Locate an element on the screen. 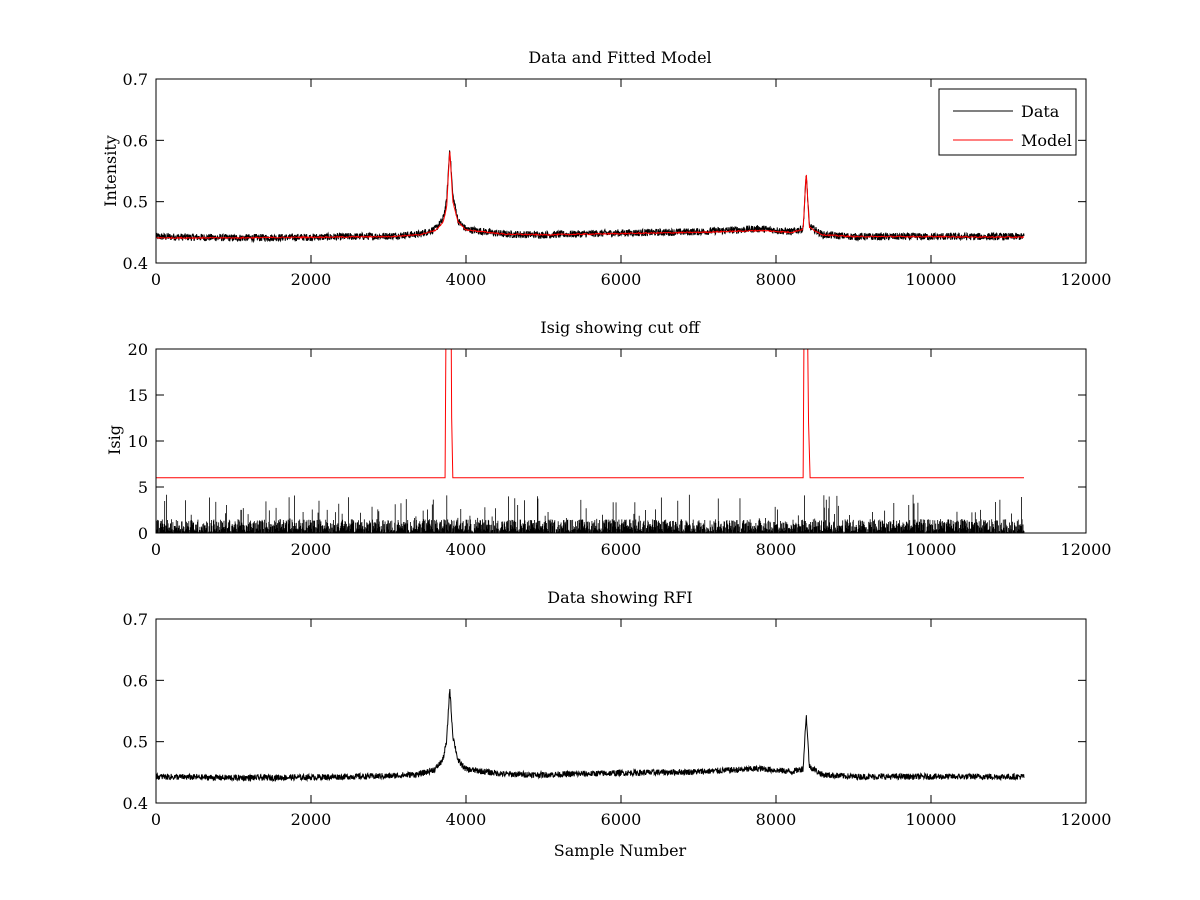  y-tick-label: 15 is located at coordinates (138, 395).